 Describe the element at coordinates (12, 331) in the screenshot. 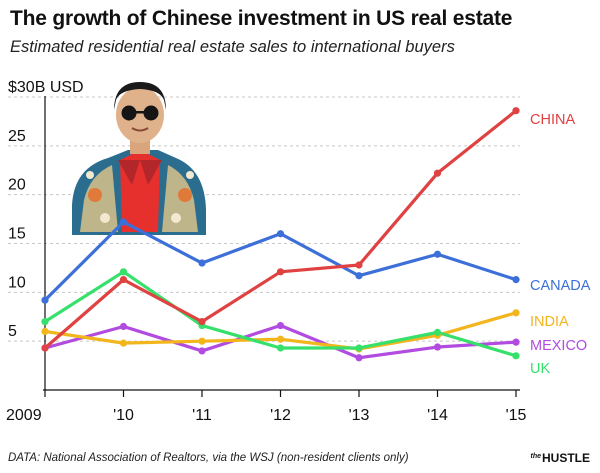

I see `y-tick-label: 5` at that location.